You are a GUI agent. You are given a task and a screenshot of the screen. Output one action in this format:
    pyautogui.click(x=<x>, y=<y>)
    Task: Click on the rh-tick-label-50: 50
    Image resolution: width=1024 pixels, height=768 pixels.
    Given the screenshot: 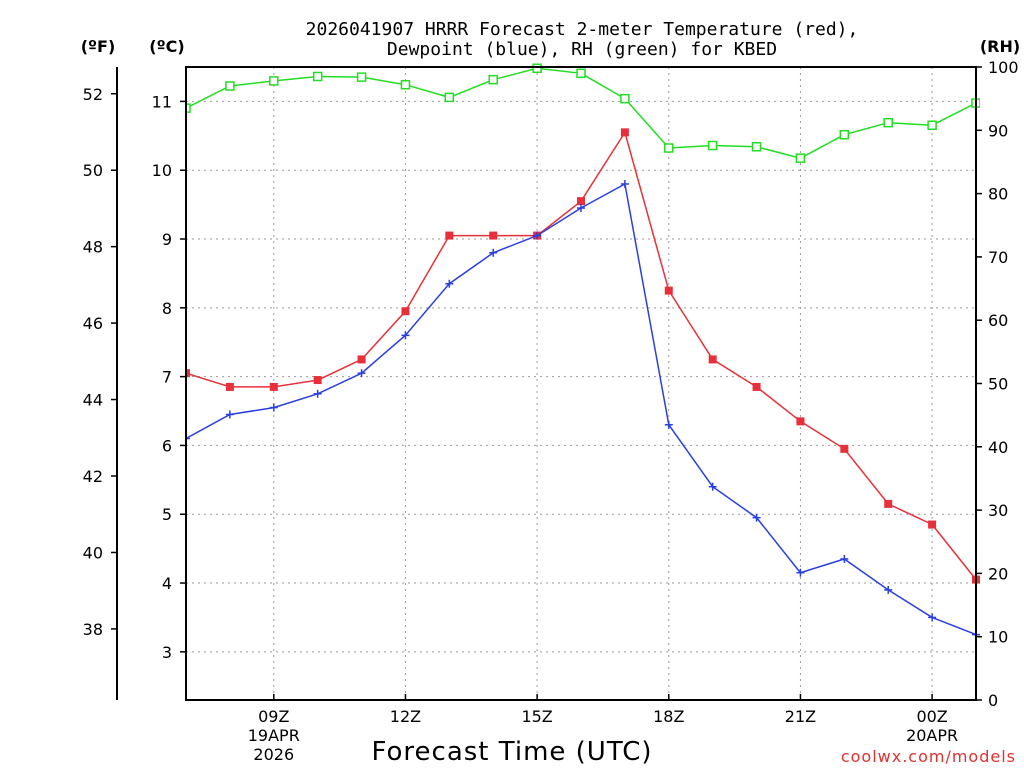 What is the action you would take?
    pyautogui.click(x=998, y=384)
    